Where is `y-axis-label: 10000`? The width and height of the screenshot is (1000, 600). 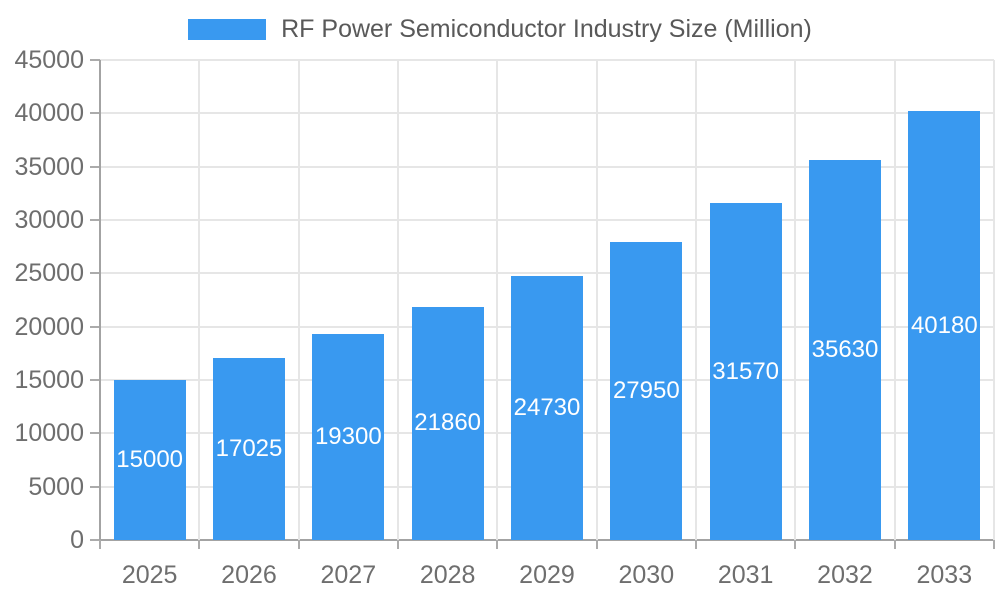
y-axis-label: 10000 is located at coordinates (49, 433).